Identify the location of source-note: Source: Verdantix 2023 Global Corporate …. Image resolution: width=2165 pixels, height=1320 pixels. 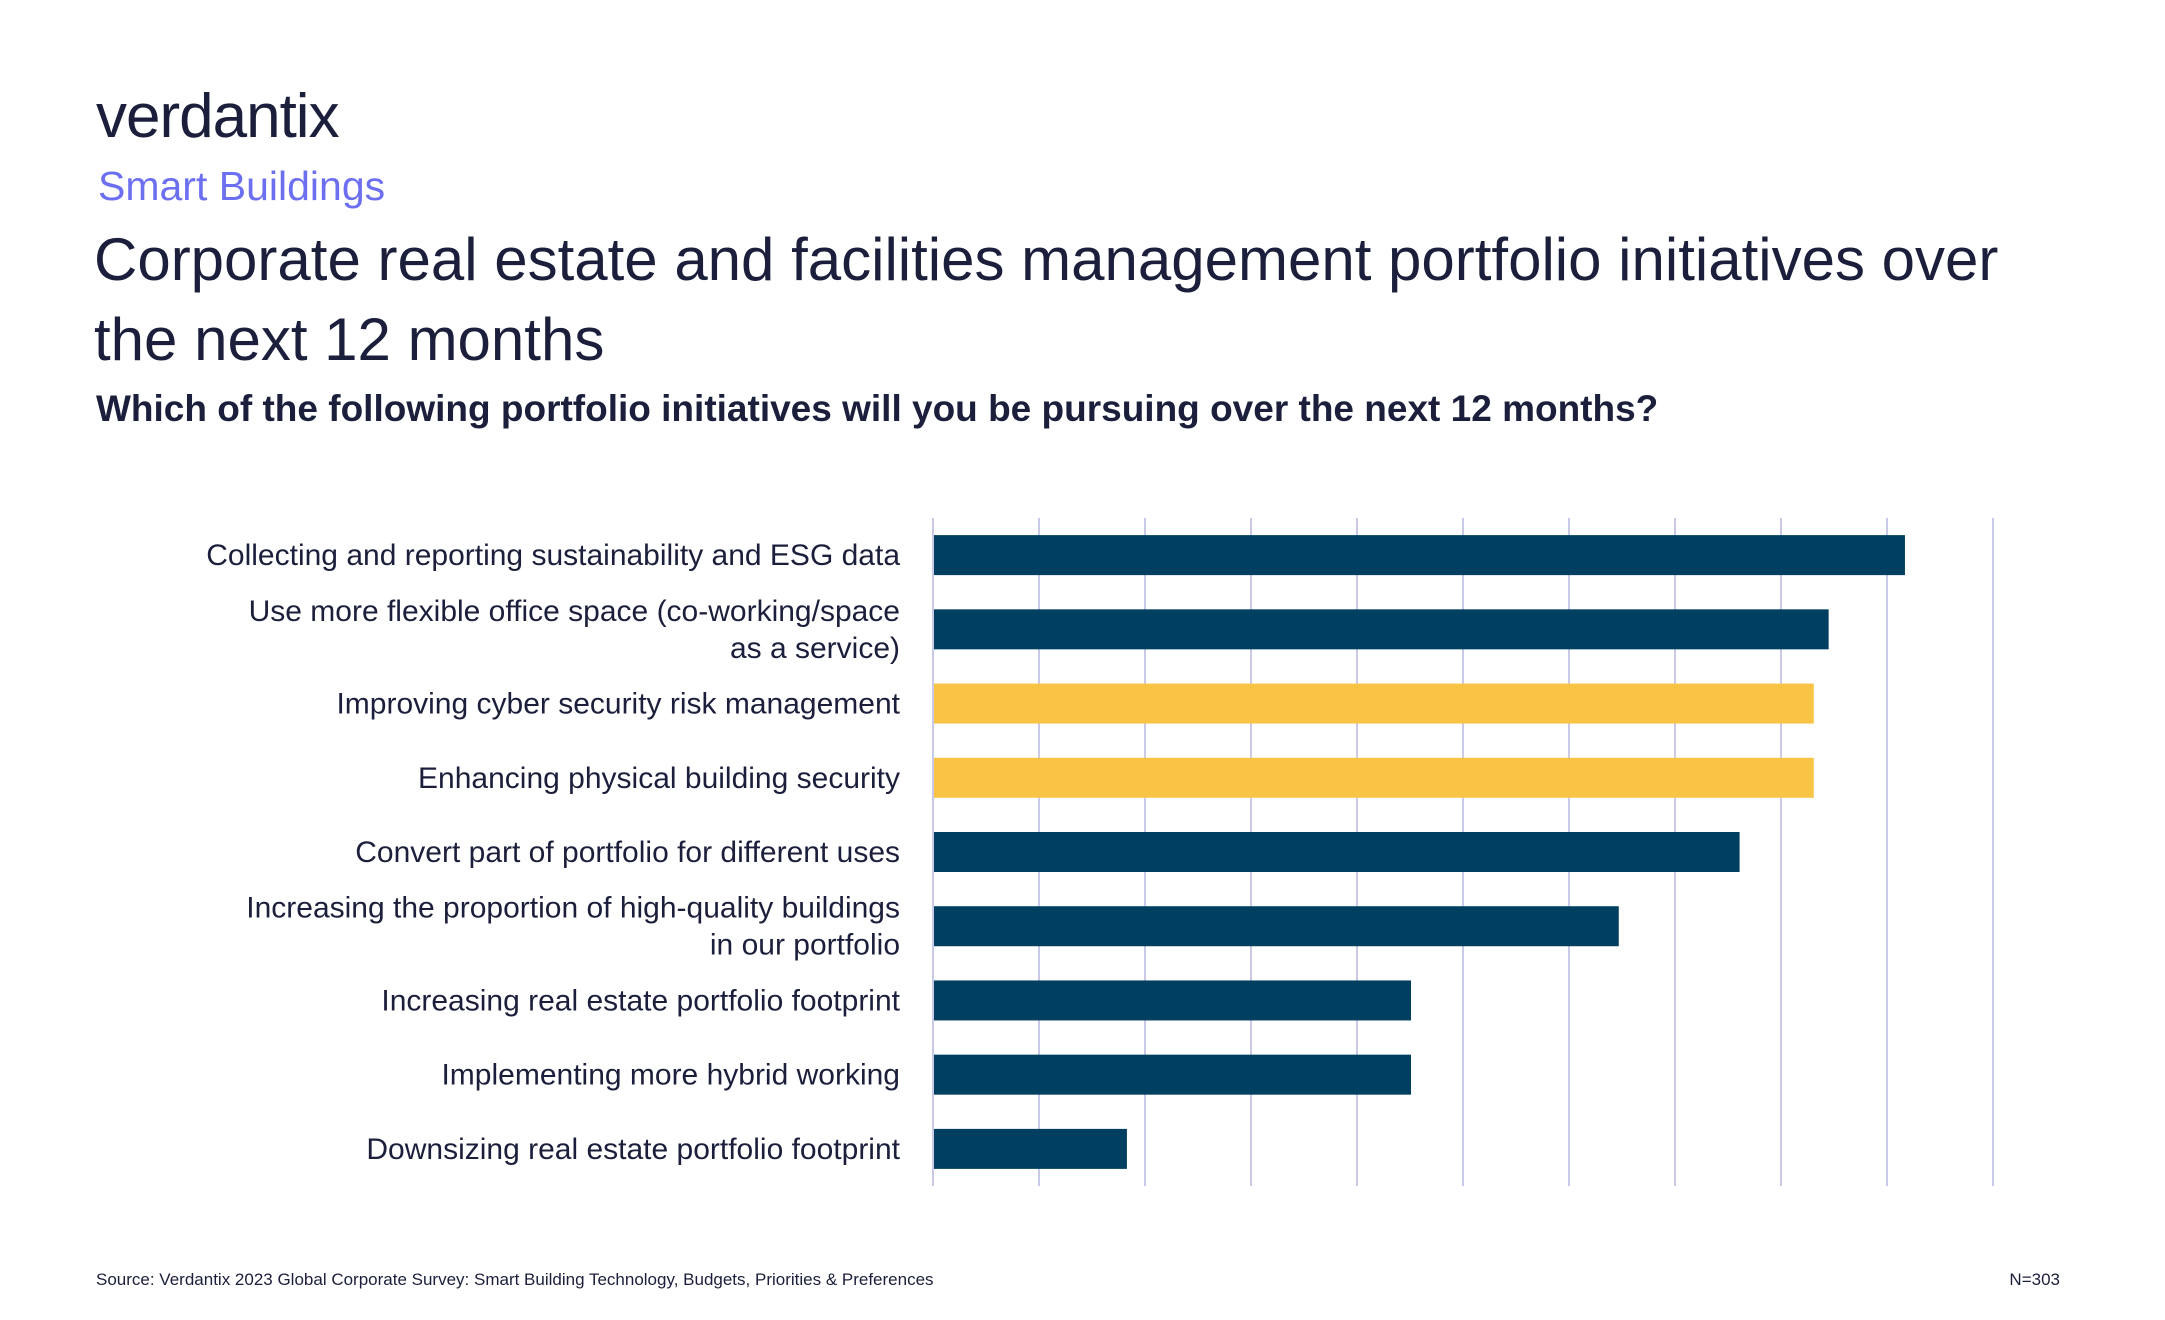
(515, 1279).